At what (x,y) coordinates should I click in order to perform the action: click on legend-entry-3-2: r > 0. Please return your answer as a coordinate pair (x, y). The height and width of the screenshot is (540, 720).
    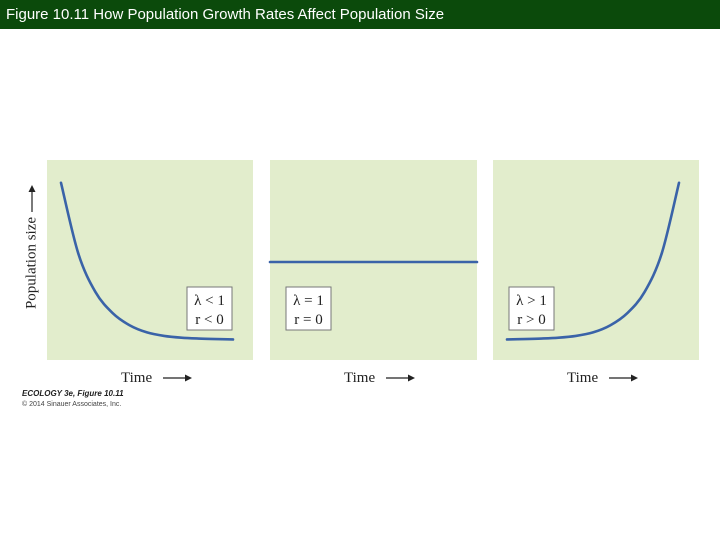
    Looking at the image, I should click on (531, 320).